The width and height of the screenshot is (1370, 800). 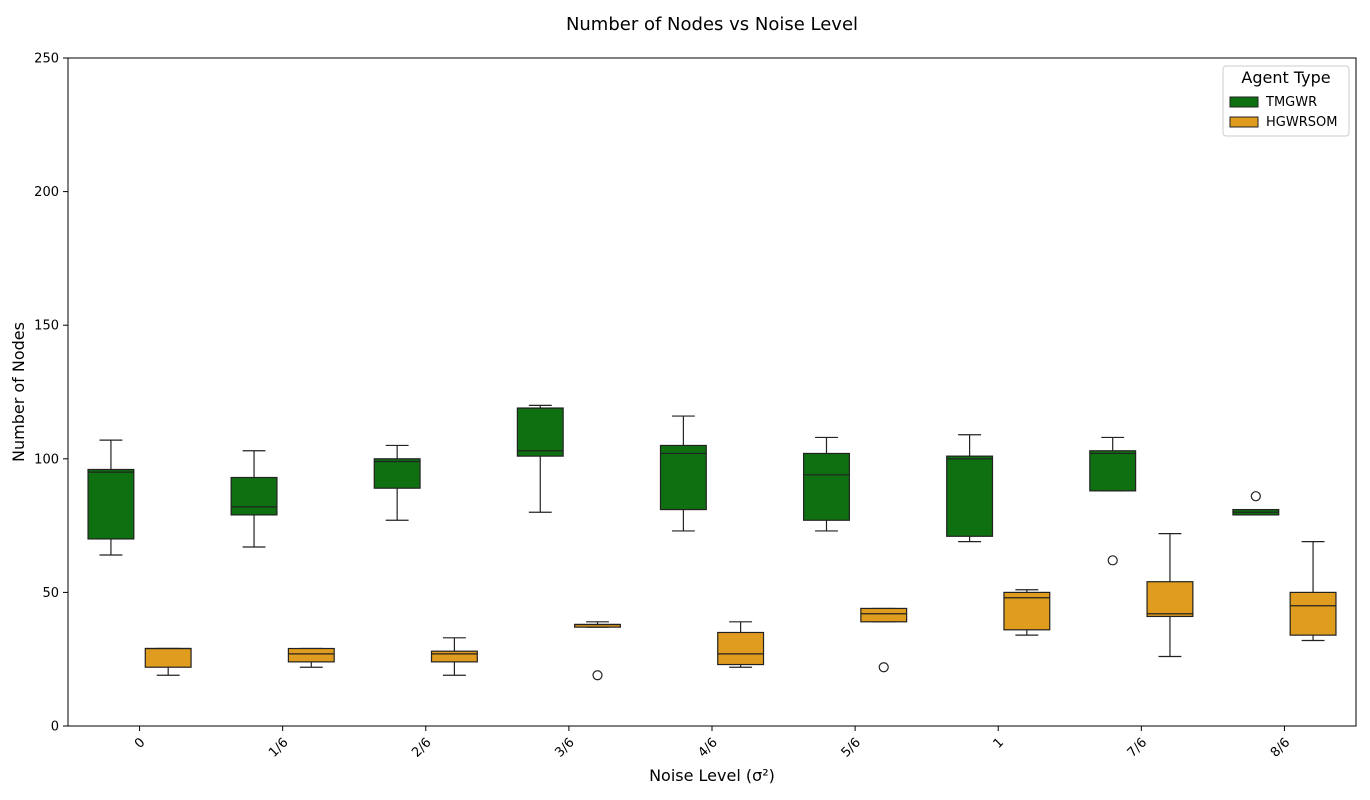 I want to click on y-tick-label: 50, so click(x=50, y=593).